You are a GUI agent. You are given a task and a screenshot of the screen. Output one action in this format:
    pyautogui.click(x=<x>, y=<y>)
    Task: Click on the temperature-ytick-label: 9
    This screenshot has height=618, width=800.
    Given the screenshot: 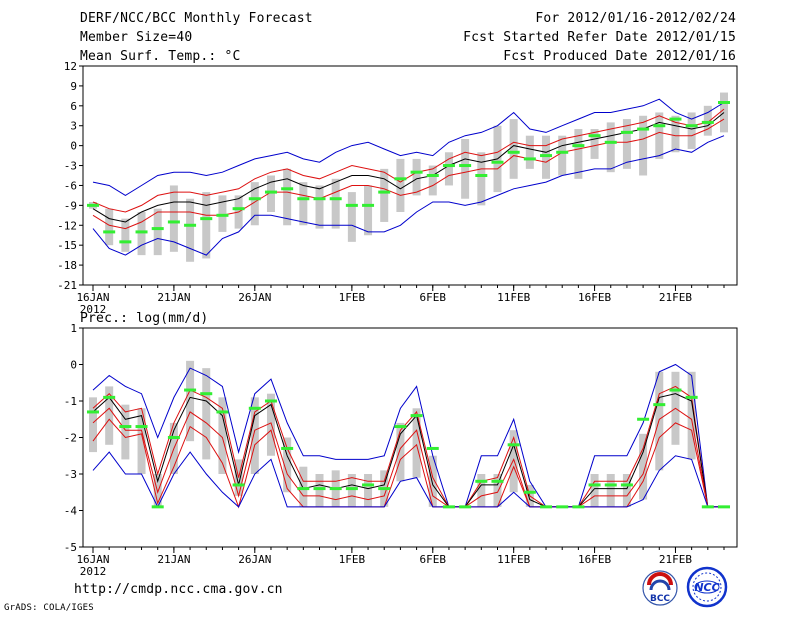 What is the action you would take?
    pyautogui.click(x=73, y=86)
    